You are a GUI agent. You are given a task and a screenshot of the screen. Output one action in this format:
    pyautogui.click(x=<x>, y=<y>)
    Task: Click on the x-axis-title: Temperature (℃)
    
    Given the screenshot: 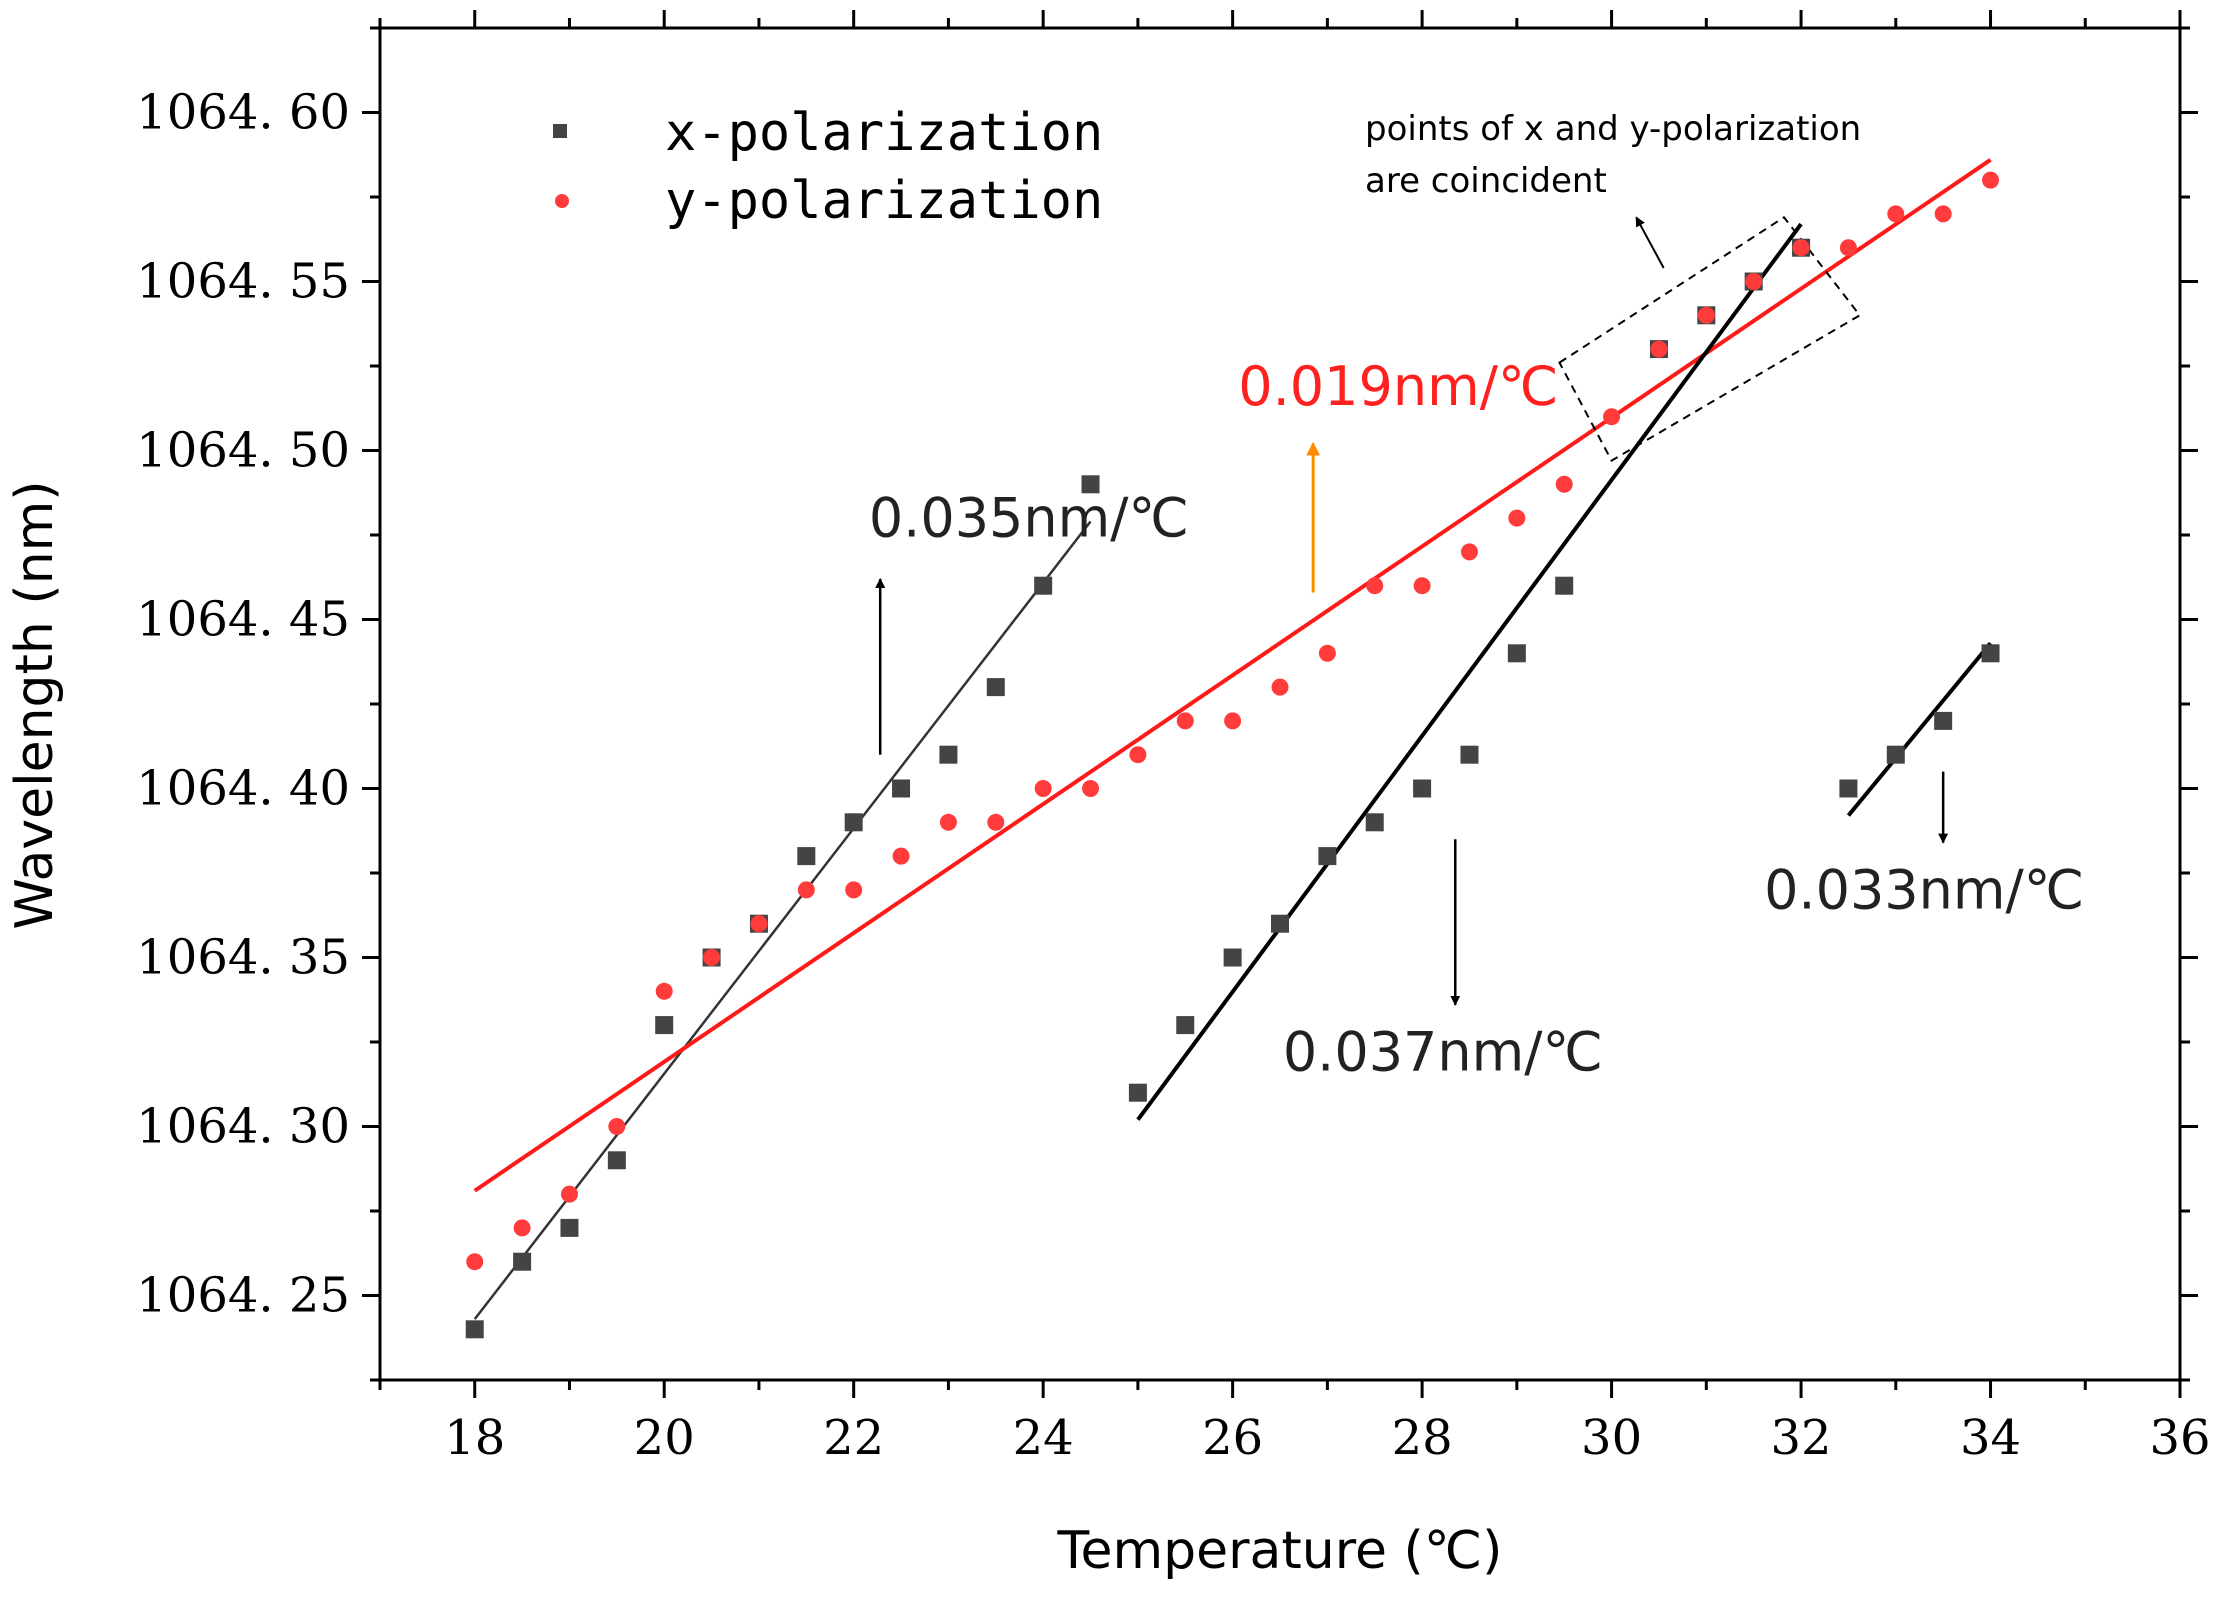 What is the action you would take?
    pyautogui.click(x=1280, y=1551)
    